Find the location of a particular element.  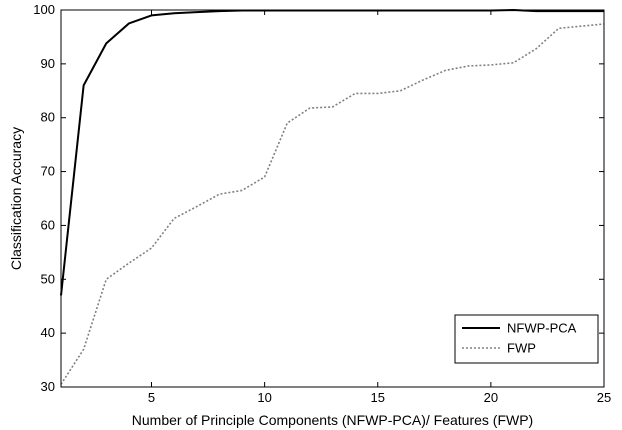

legend-label-nfwp-pca: NFWP-PCA is located at coordinates (542, 328).